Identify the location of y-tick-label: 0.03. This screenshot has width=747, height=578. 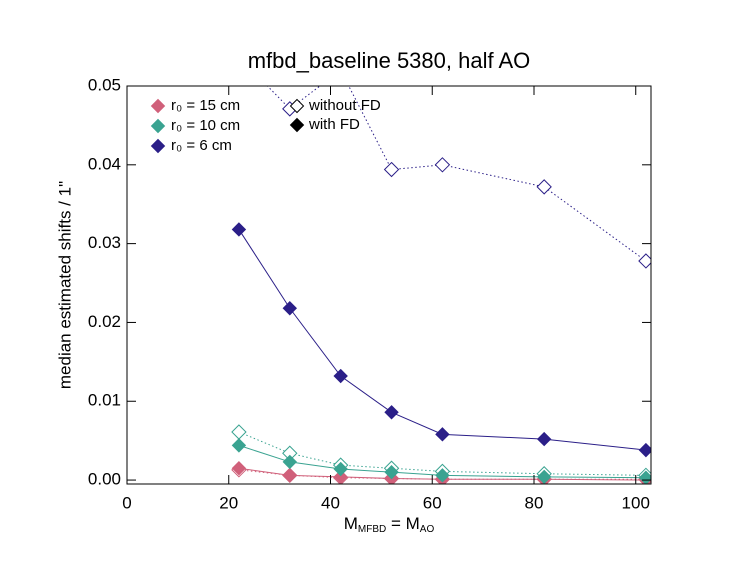
(104, 242).